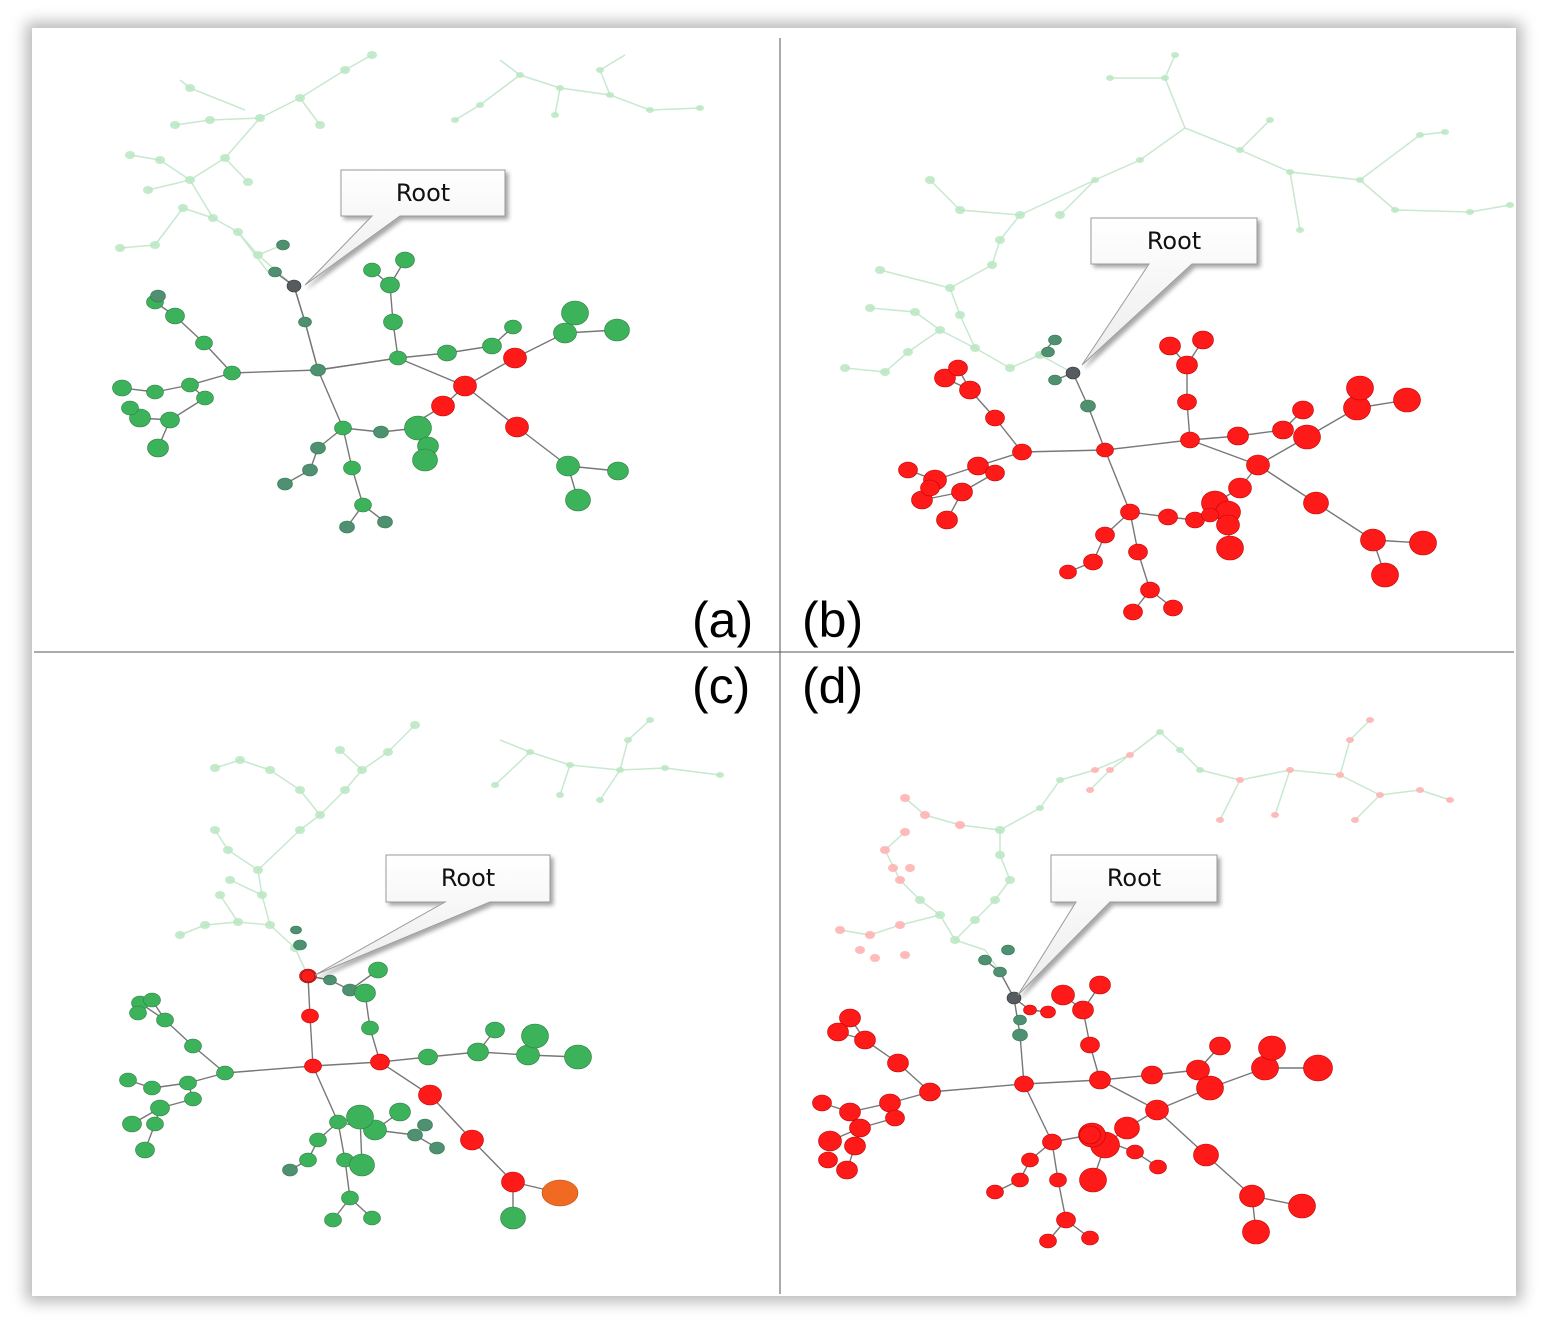 The width and height of the screenshot is (1559, 1327). What do you see at coordinates (1174, 241) in the screenshot?
I see `root-callout-text-b: Root` at bounding box center [1174, 241].